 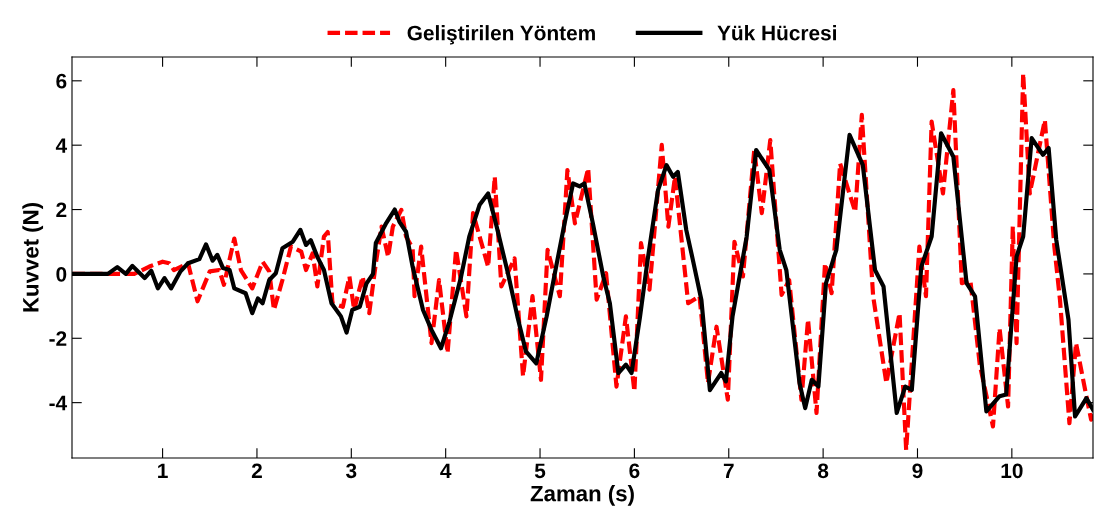 What do you see at coordinates (33, 257) in the screenshot?
I see `y-axis-title: Kuvvet (N)` at bounding box center [33, 257].